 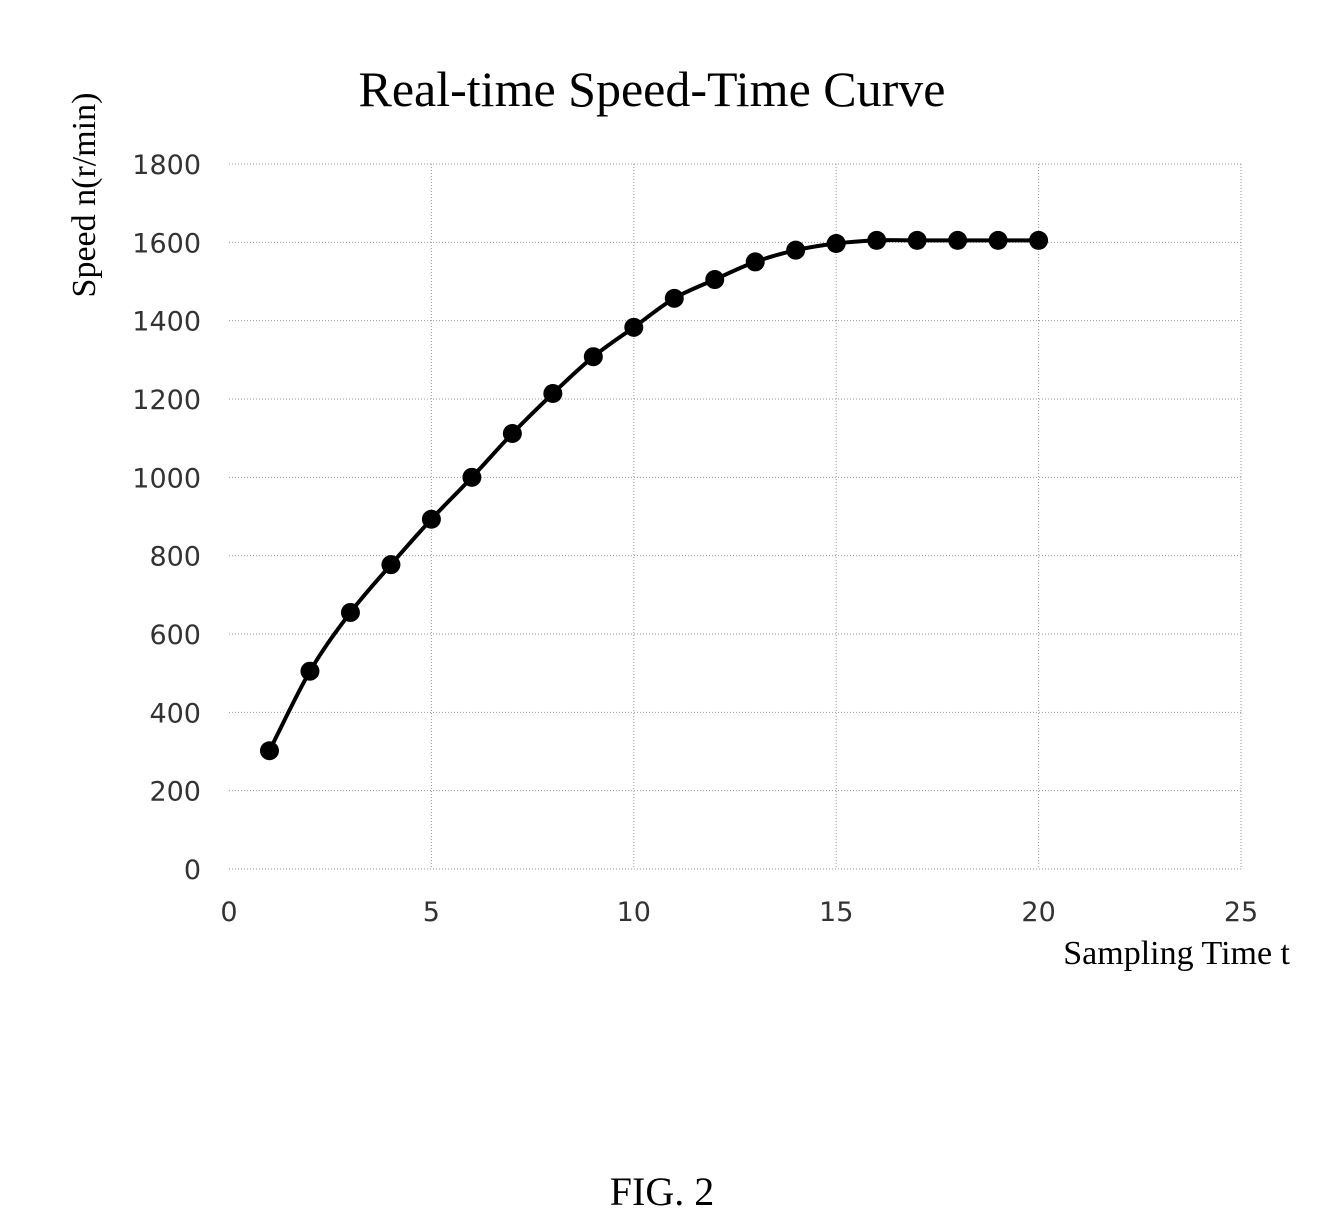 I want to click on chart-title: Real-time Speed-Time Curve, so click(x=652, y=89).